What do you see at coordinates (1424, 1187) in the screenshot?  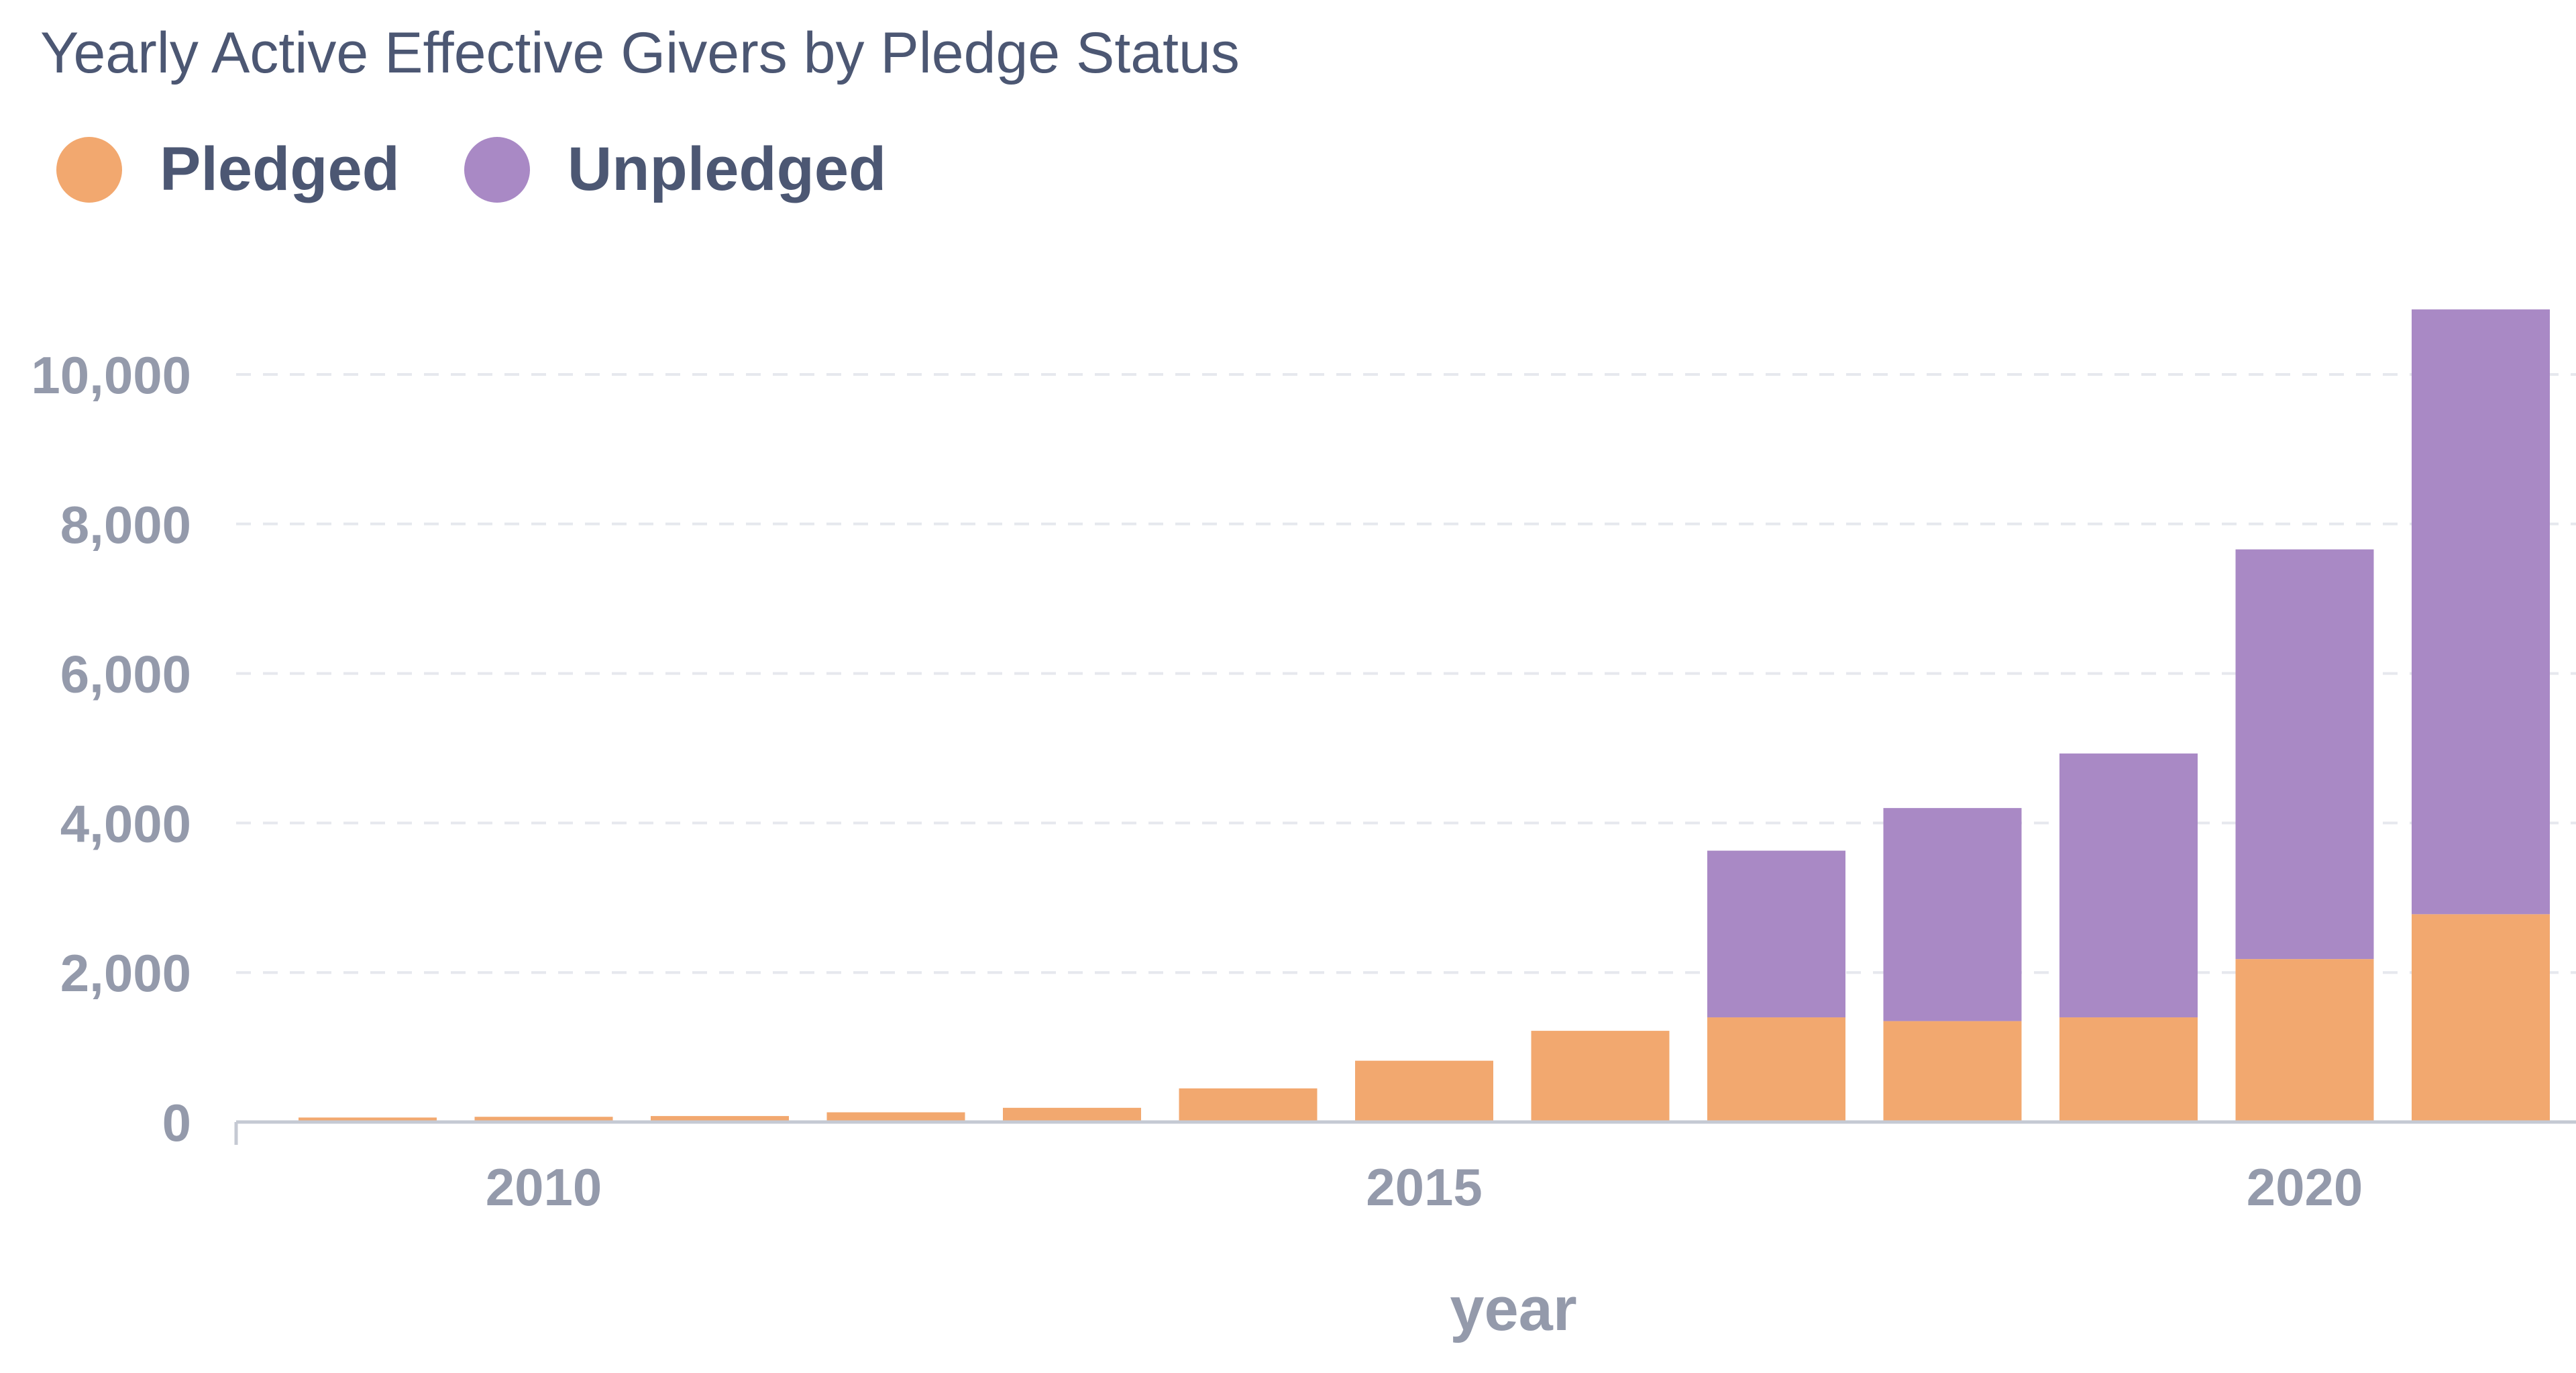 I see `x-tick-label: 2015` at bounding box center [1424, 1187].